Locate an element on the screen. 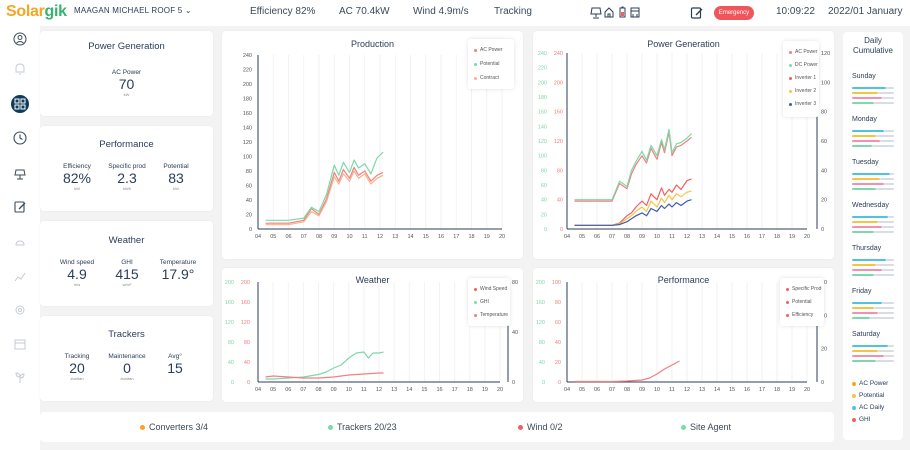  legend-label: Wind Speed is located at coordinates (494, 289).